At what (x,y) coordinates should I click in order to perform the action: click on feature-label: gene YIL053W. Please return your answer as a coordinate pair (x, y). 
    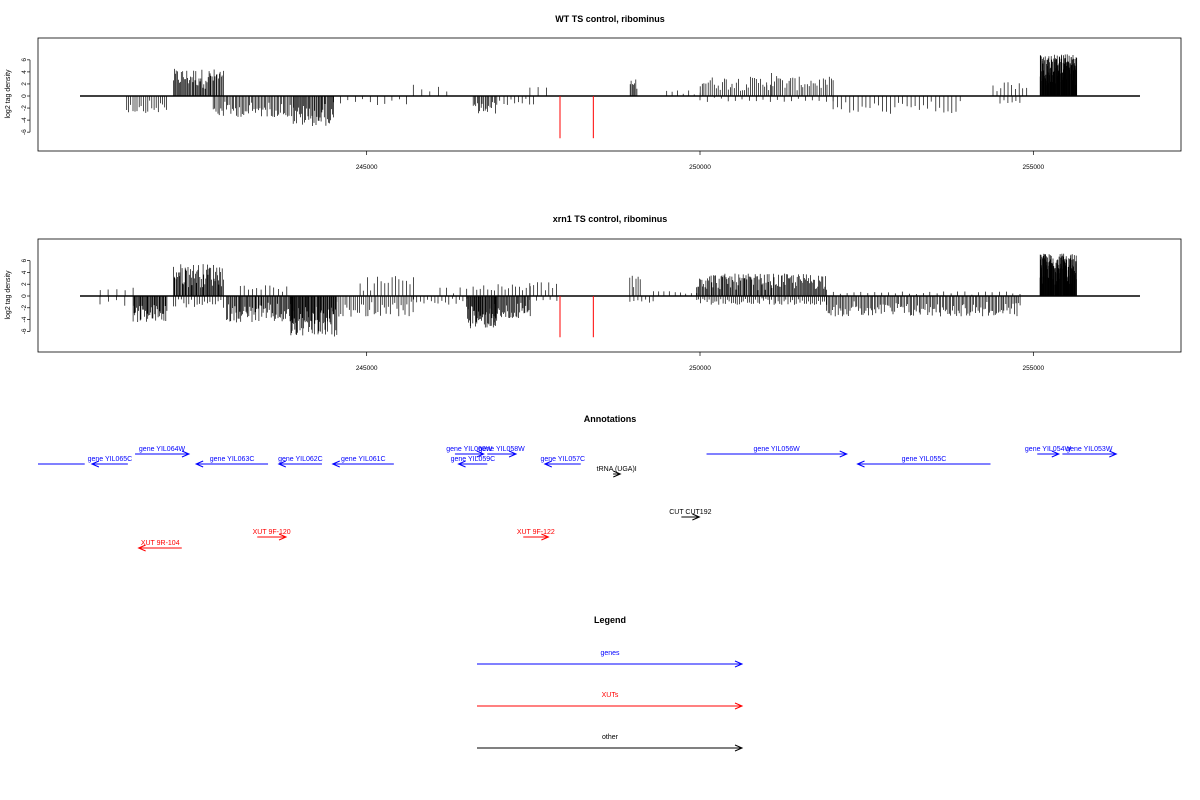
    Looking at the image, I should click on (1089, 449).